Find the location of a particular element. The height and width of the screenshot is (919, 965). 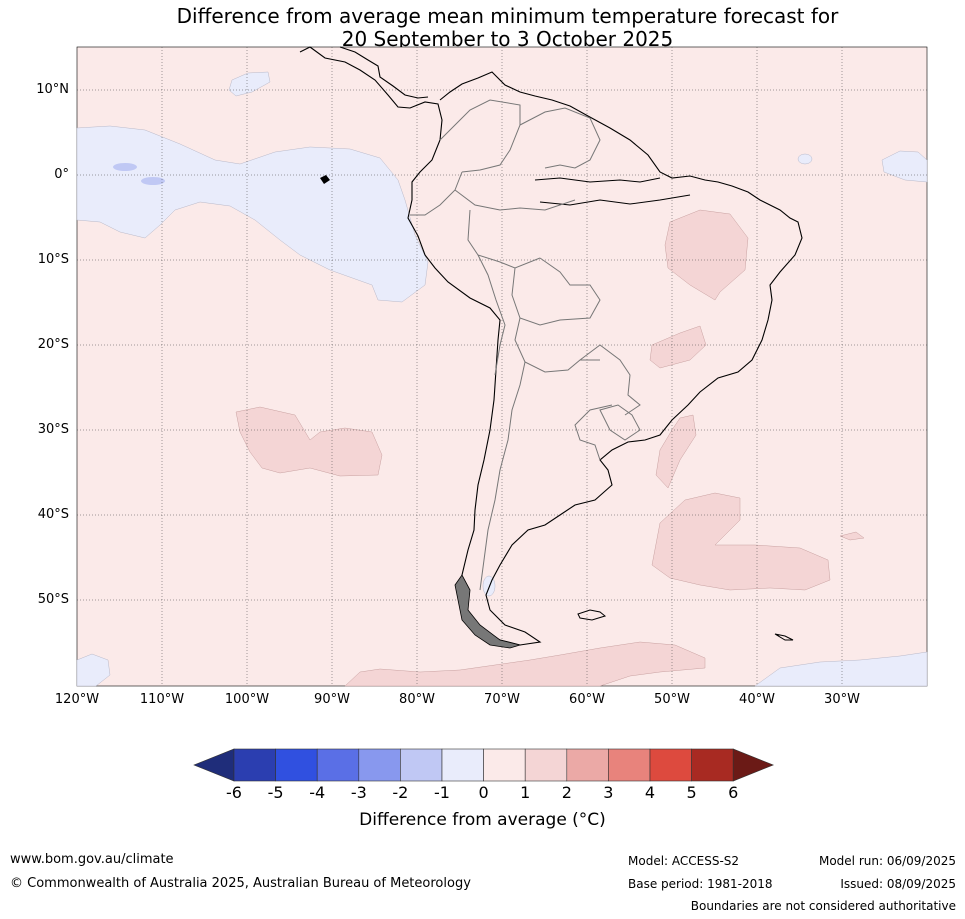

lat-label: 40°S is located at coordinates (53, 514).